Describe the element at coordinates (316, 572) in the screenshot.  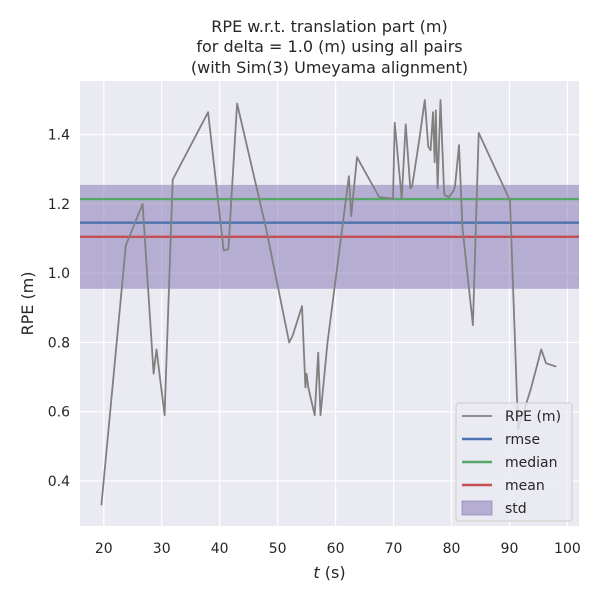
I see `x-axis-label-var: t` at that location.